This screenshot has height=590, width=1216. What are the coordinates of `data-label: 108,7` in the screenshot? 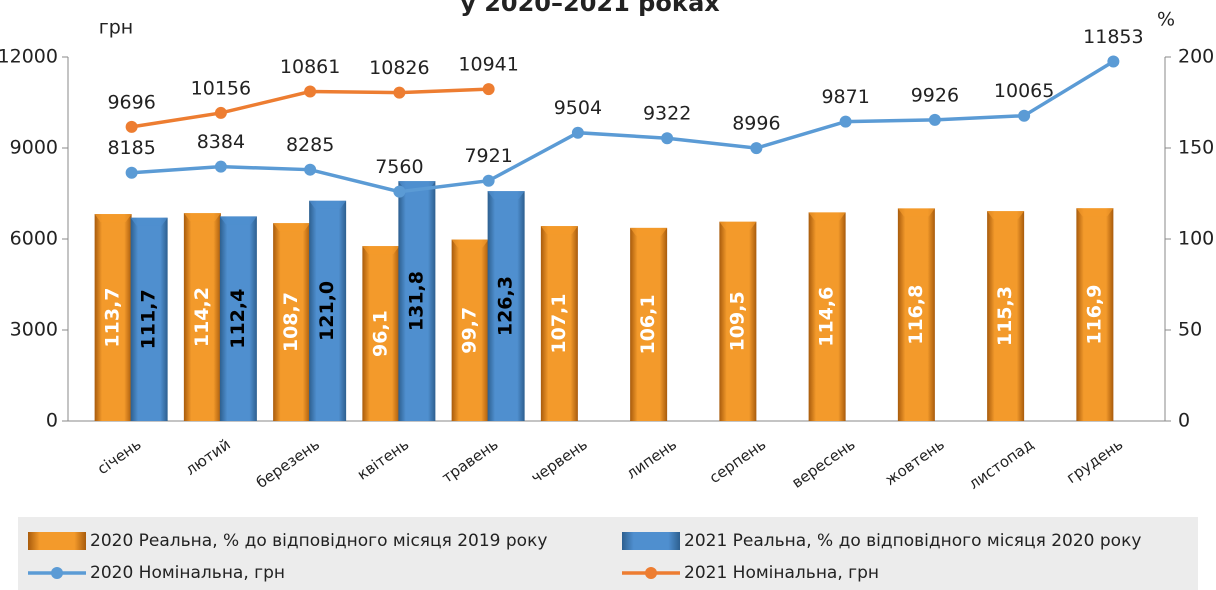 It's located at (291, 322).